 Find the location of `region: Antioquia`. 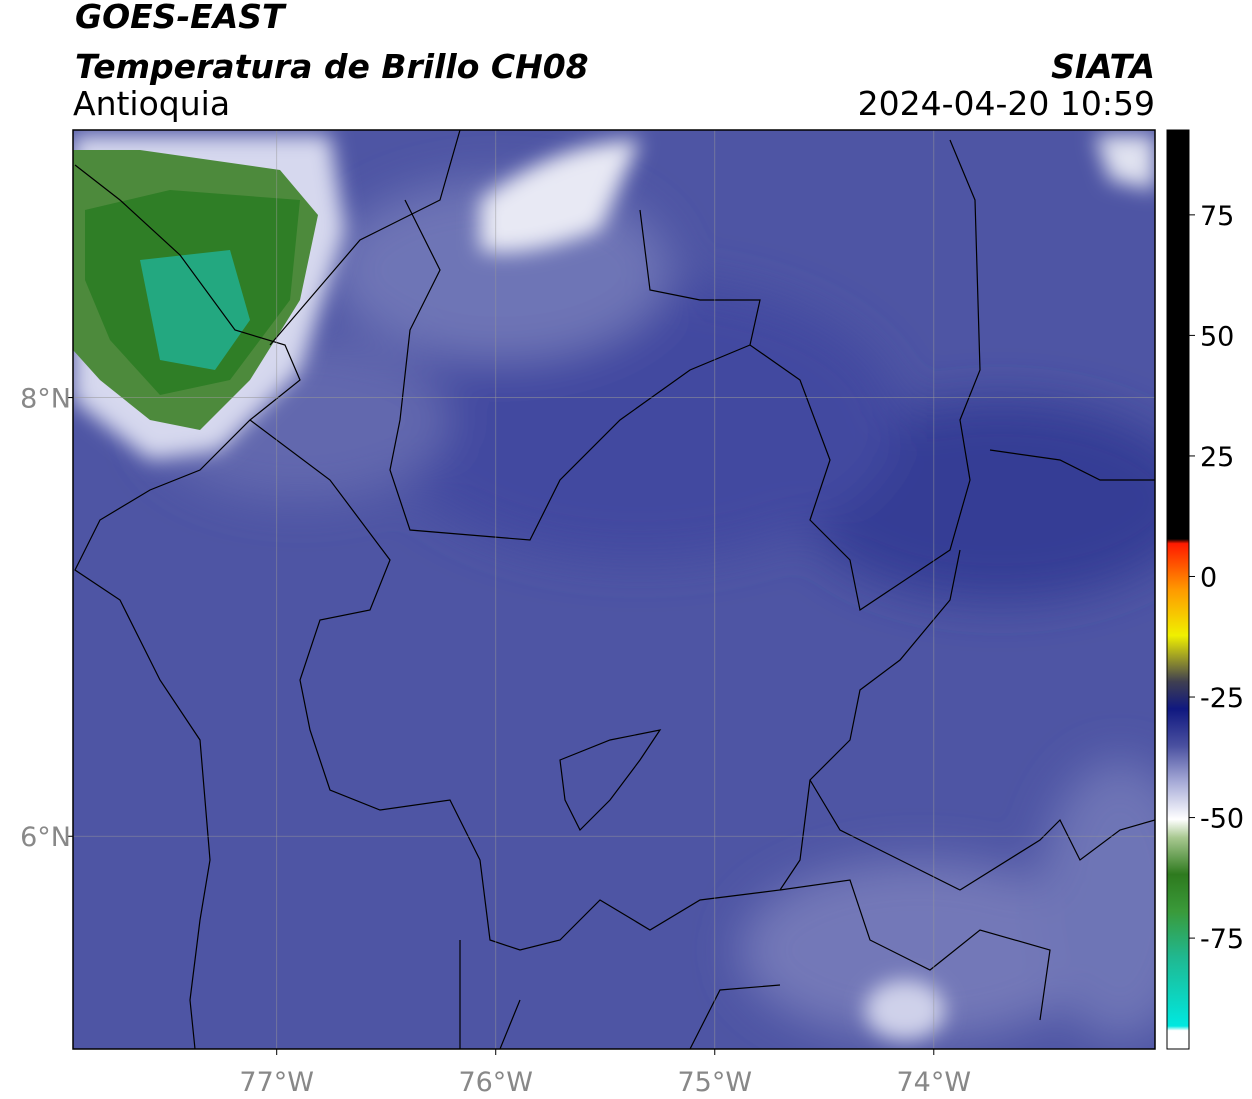

region: Antioquia is located at coordinates (151, 103).